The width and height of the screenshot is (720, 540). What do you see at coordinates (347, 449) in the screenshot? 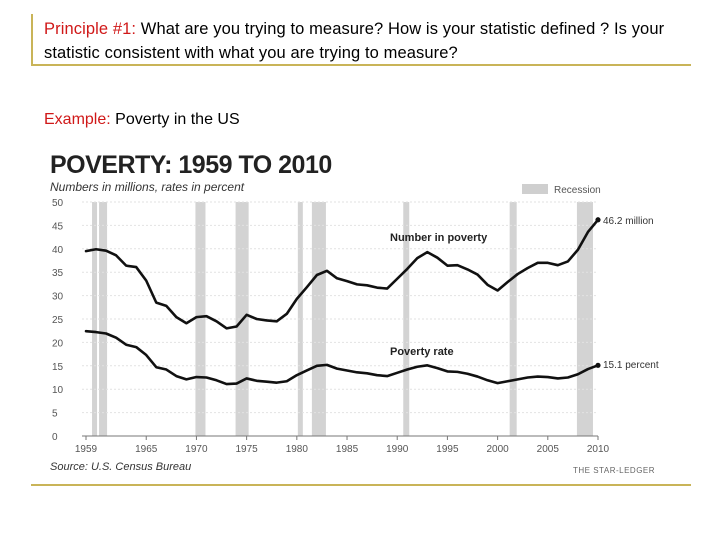
I see `x-tick-1985: 1985` at bounding box center [347, 449].